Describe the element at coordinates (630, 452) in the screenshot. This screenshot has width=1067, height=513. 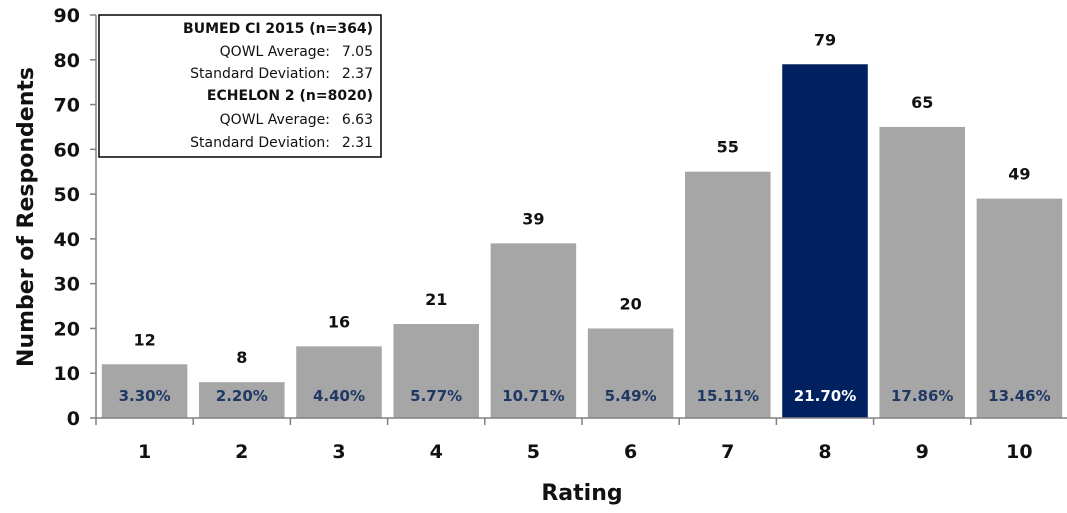
I see `x-tick-label: 6` at that location.